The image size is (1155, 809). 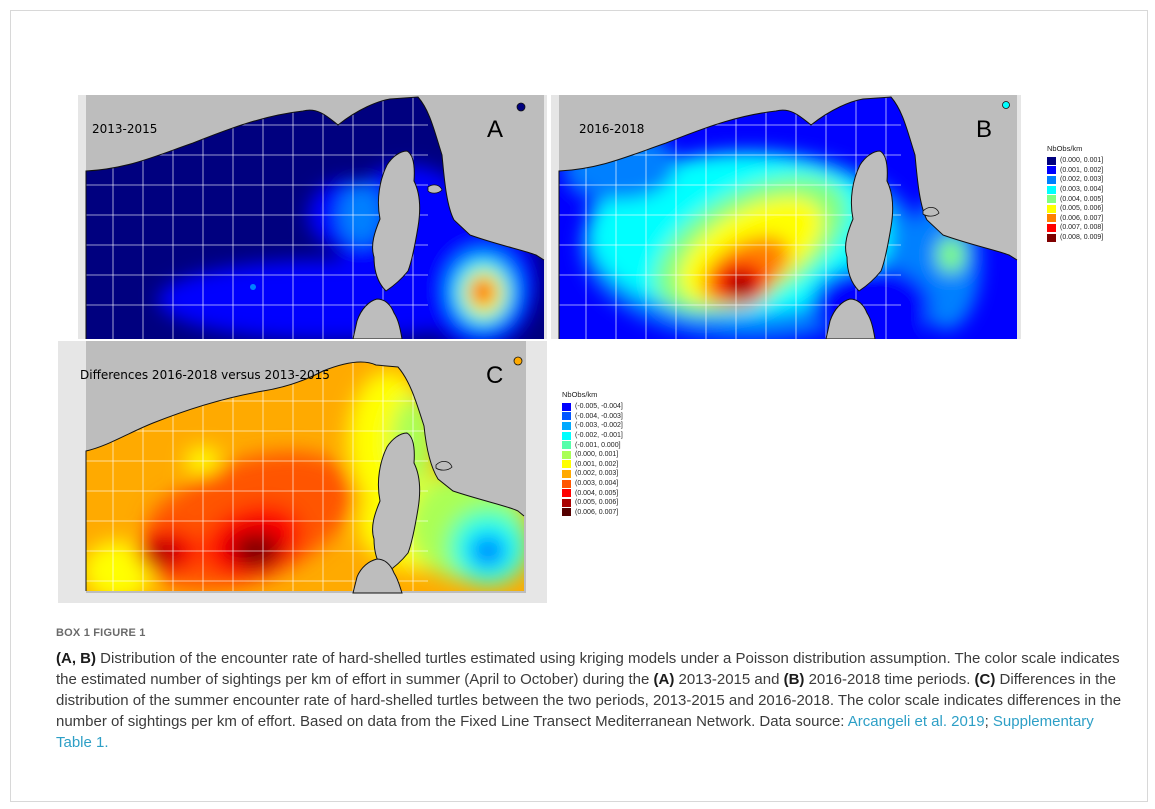 I want to click on legend-rate-entry: (0.002, 0.003], so click(x=1075, y=180).